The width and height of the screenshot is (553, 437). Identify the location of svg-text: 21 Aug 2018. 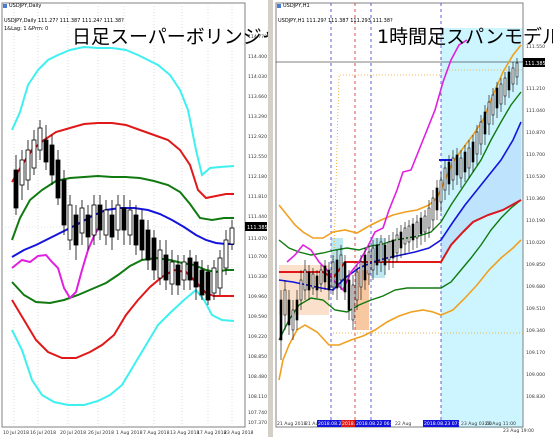
(292, 424).